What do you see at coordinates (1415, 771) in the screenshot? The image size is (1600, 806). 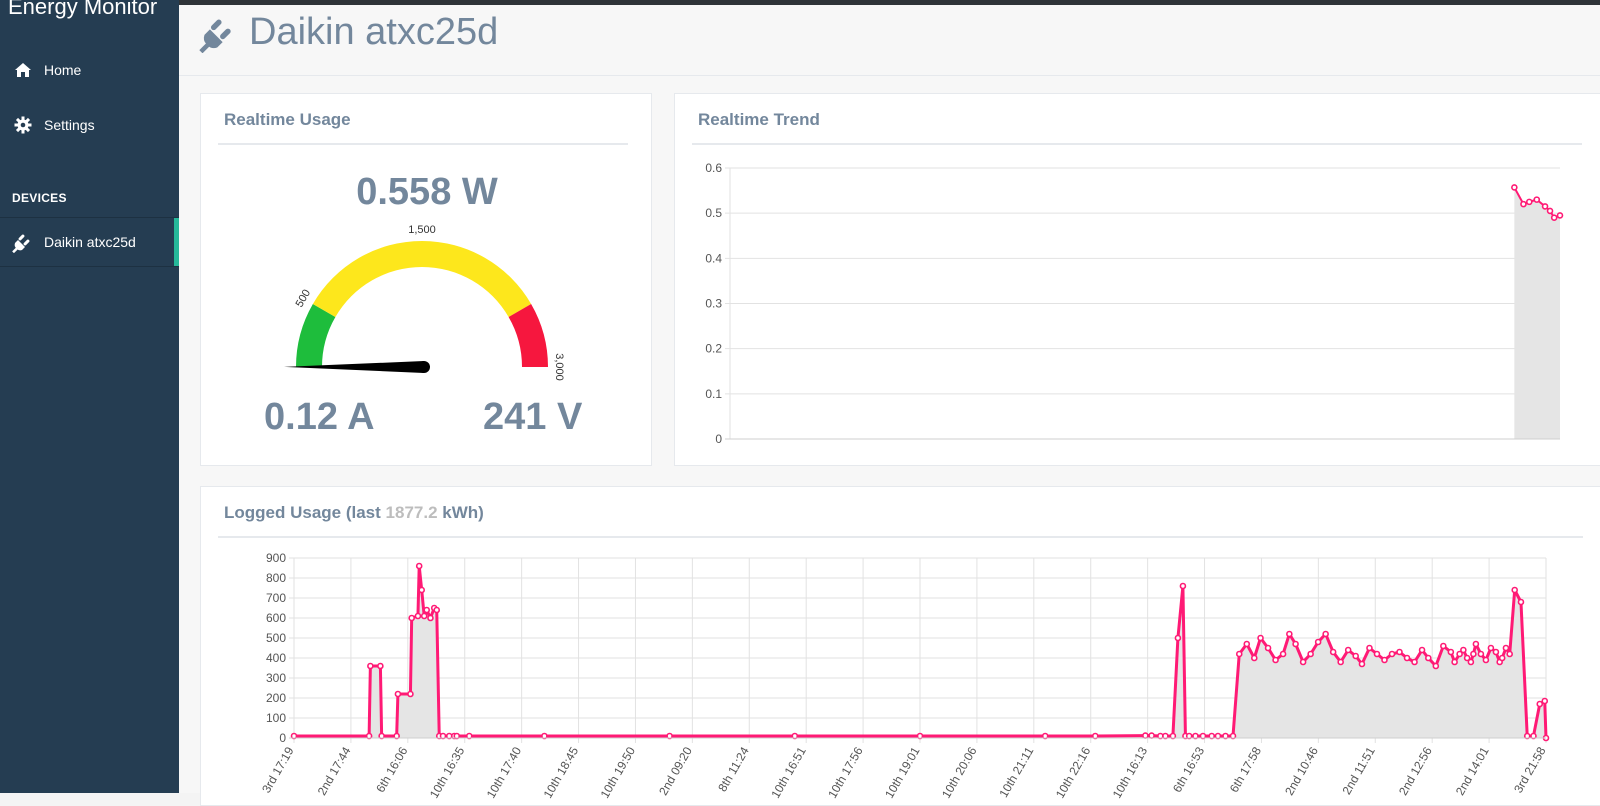 I see `x-tick-label: 2nd 12:56` at bounding box center [1415, 771].